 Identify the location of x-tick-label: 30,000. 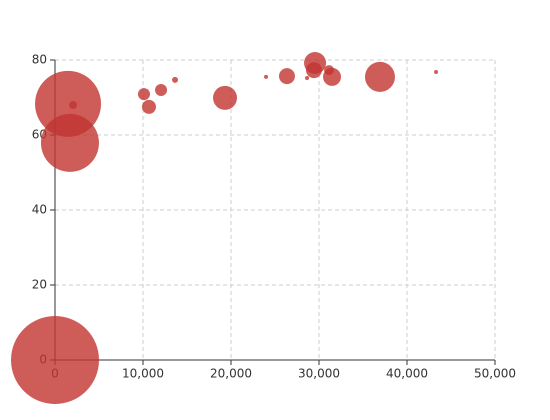
(319, 374).